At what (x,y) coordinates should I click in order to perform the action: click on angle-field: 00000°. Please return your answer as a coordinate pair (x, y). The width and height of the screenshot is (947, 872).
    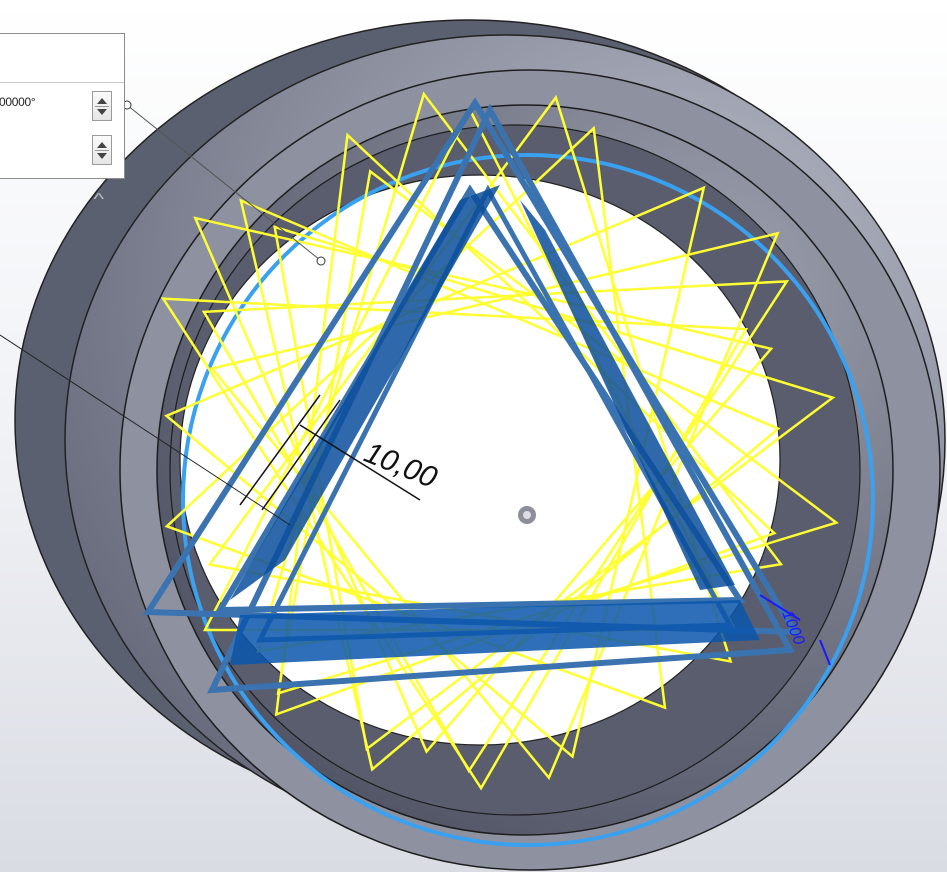
    Looking at the image, I should click on (18, 102).